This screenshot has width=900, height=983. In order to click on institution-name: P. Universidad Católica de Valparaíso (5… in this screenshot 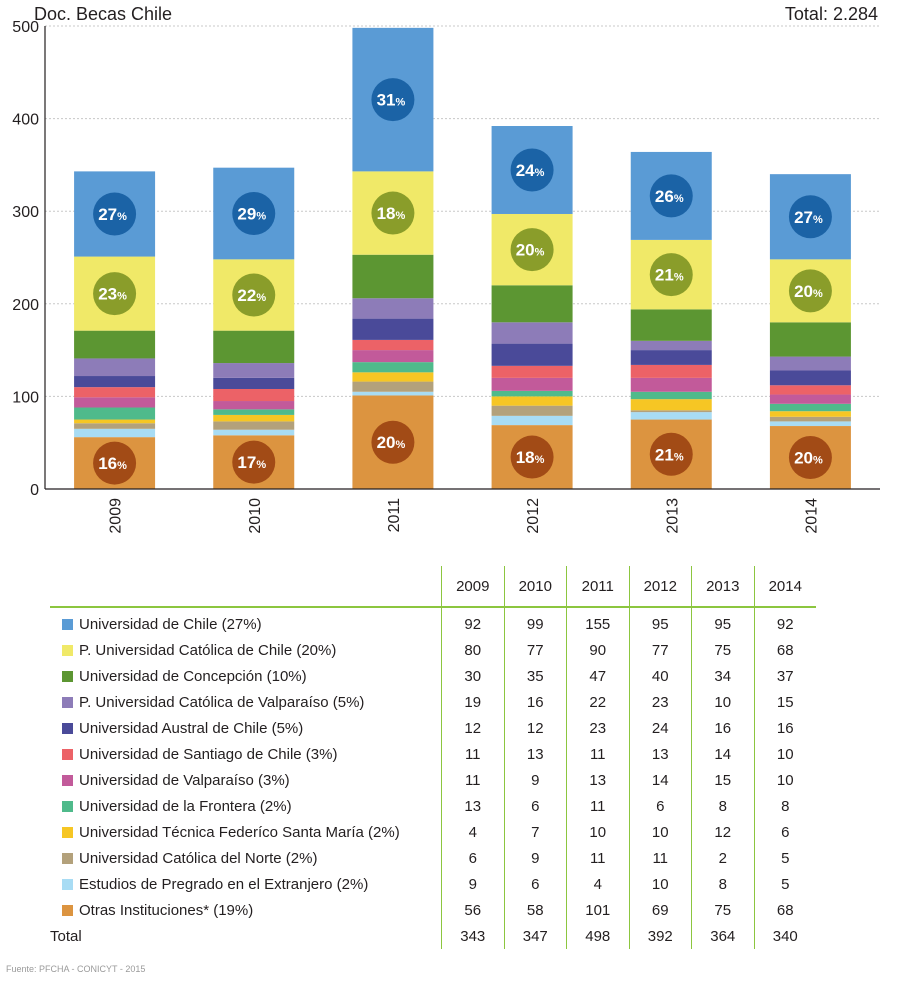, I will do `click(222, 702)`.